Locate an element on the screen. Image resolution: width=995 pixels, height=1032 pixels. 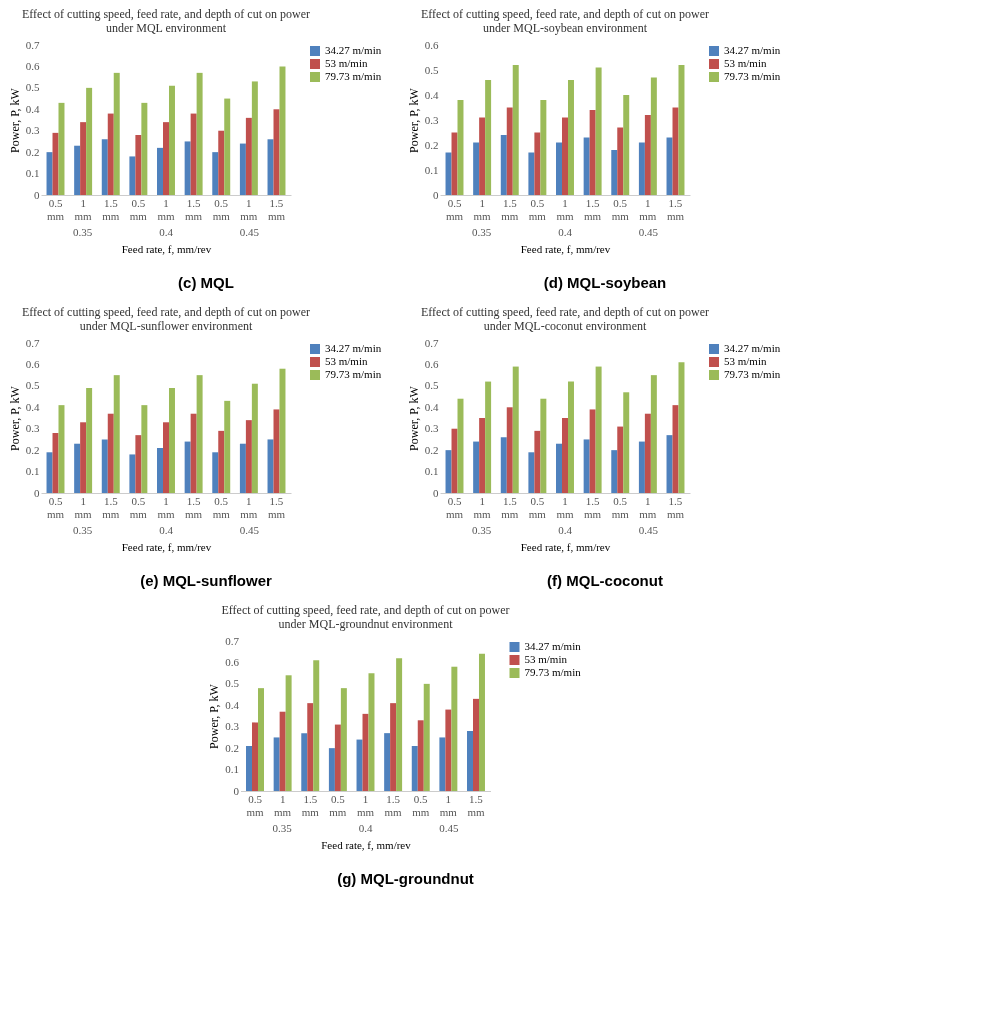
text: (f) MQL-coconut is located at coordinates (605, 580).